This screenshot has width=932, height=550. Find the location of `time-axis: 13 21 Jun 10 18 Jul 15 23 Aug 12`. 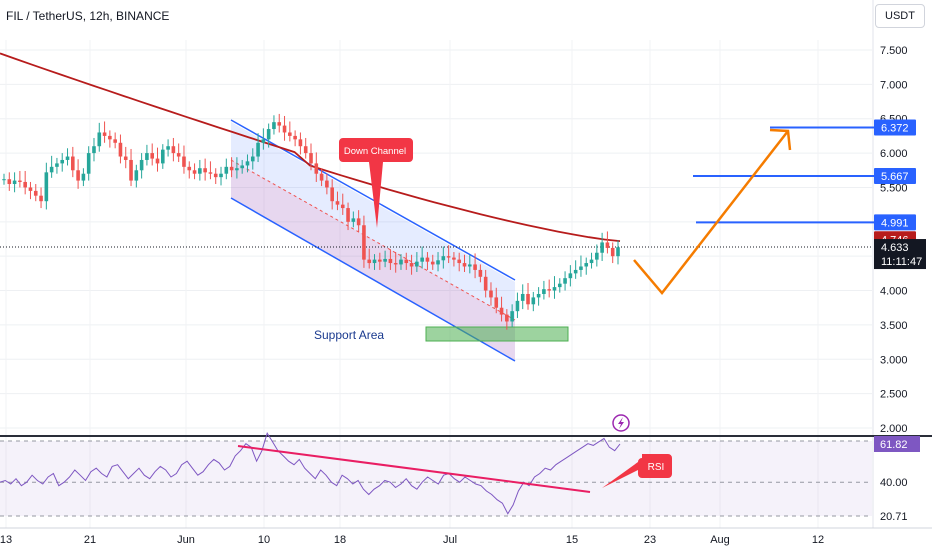

time-axis: 13 21 Jun 10 18 Jul 15 23 Aug 12 is located at coordinates (412, 540).